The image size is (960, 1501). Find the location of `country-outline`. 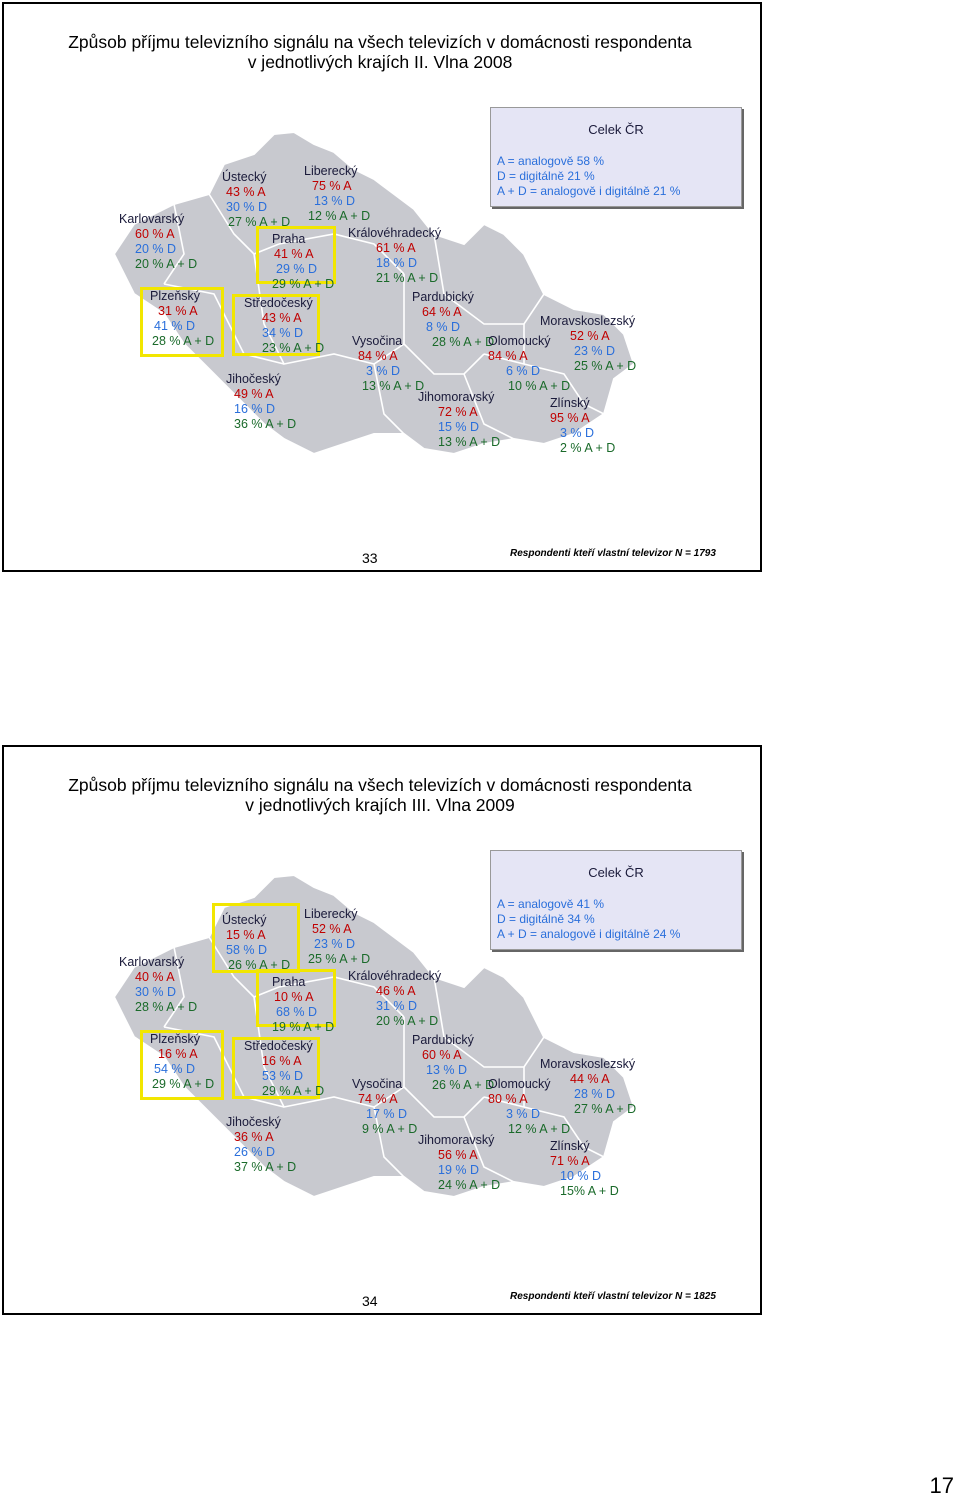

country-outline is located at coordinates (374, 1036).